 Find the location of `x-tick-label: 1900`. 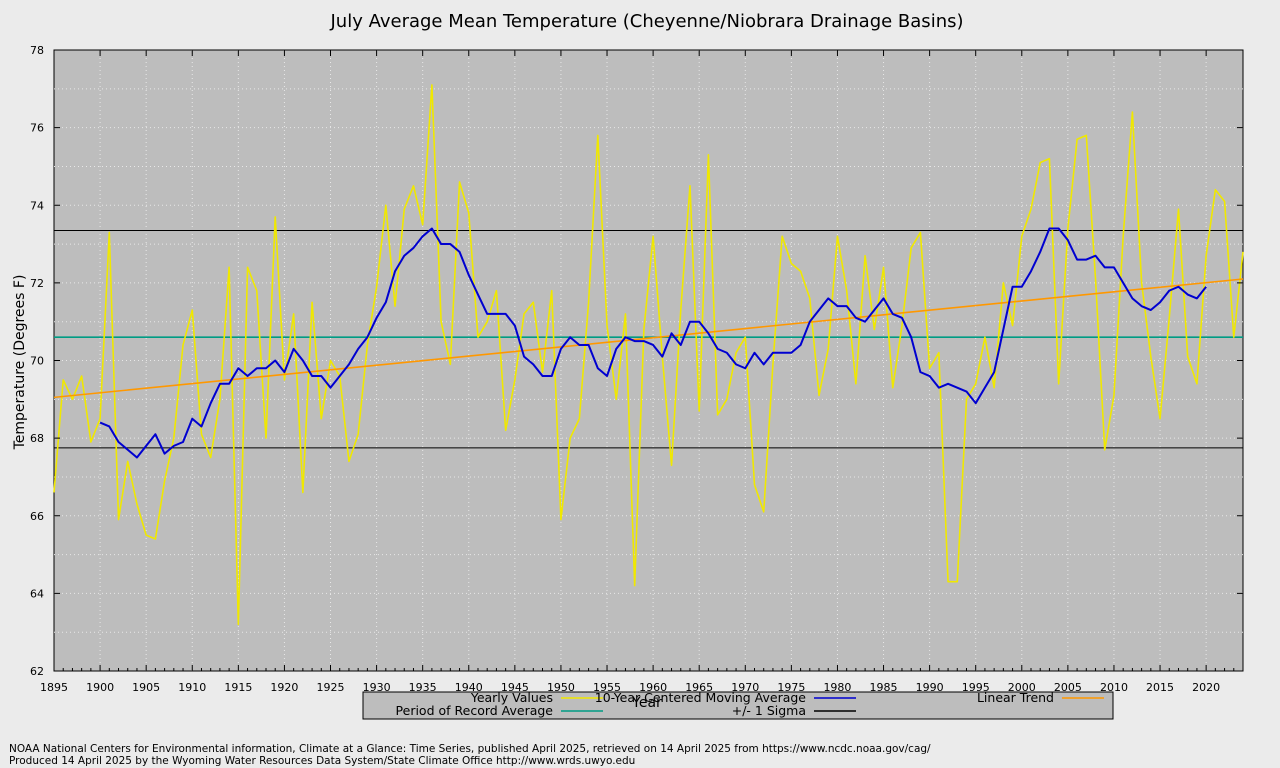

x-tick-label: 1900 is located at coordinates (100, 687).